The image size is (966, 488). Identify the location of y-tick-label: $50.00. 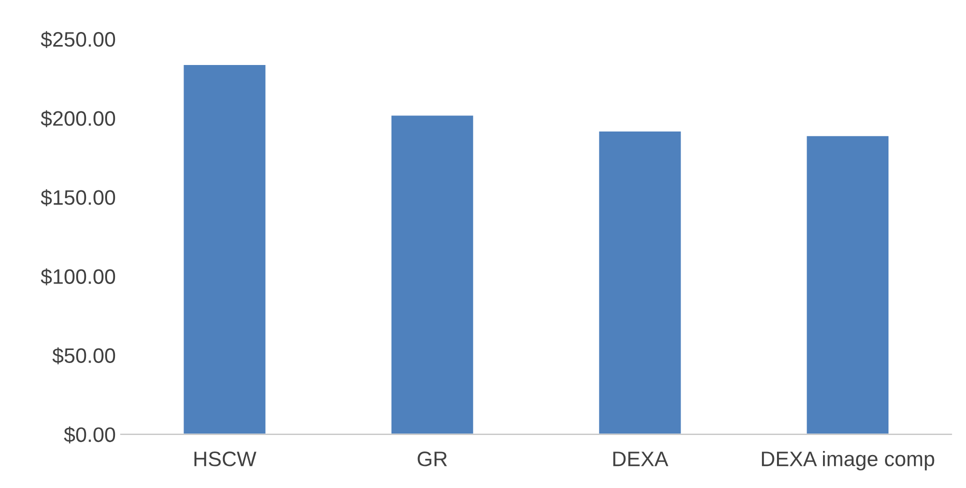
(84, 355).